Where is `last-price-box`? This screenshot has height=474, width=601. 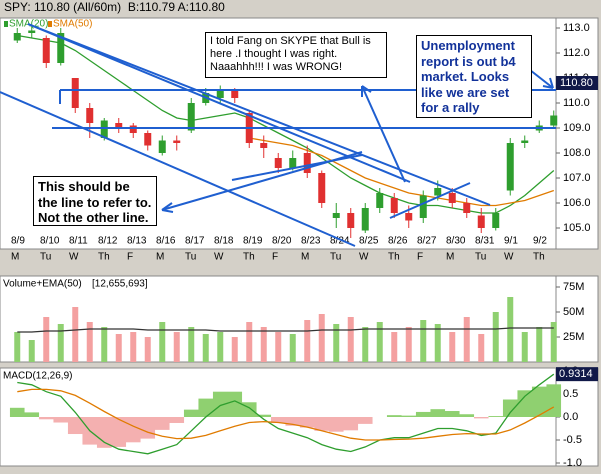 last-price-box is located at coordinates (577, 83).